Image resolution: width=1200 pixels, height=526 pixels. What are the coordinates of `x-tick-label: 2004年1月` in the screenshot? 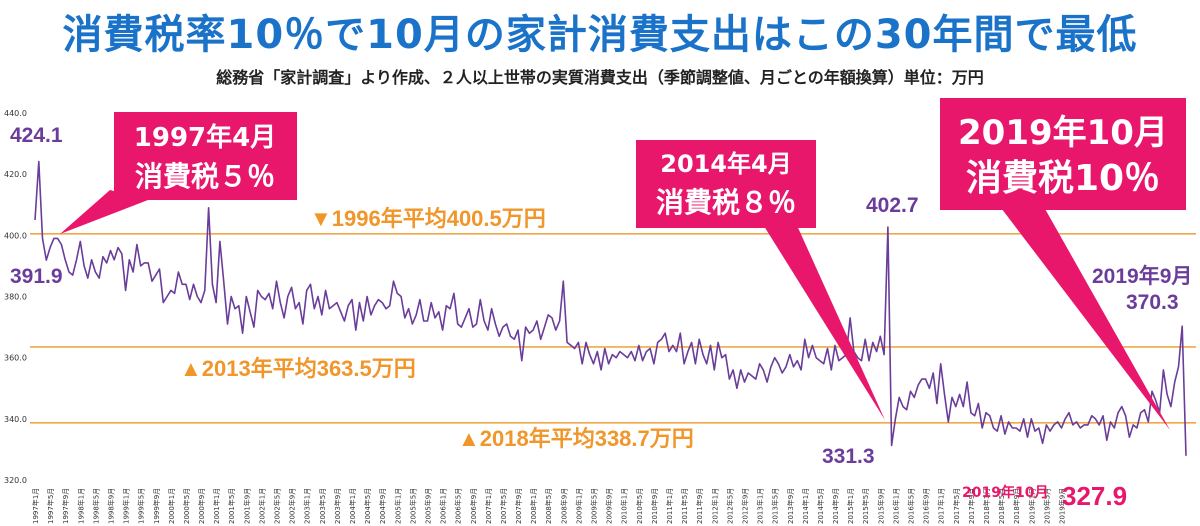 It's located at (352, 506).